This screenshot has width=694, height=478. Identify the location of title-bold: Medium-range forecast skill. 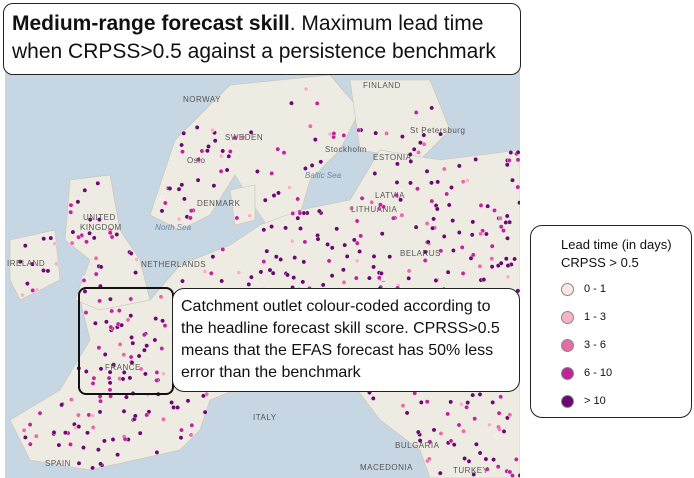
(151, 23).